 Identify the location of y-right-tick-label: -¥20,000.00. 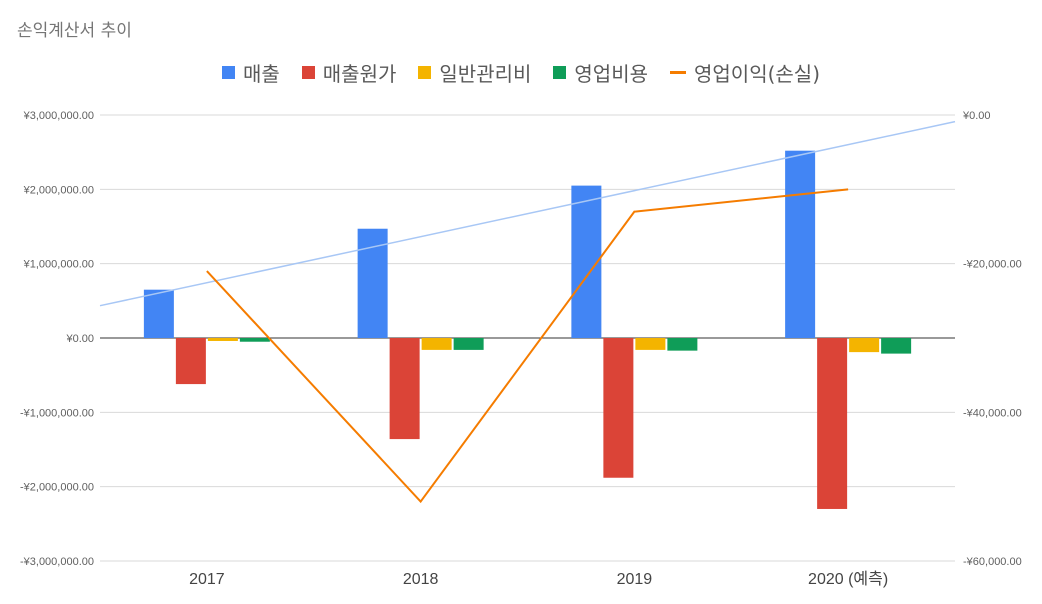
(992, 265).